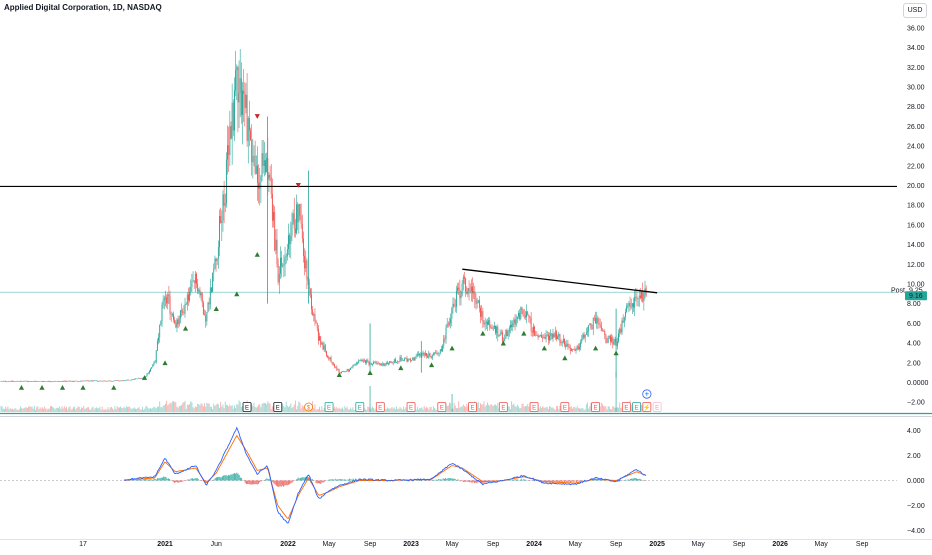  I want to click on time-axis-label: Jun, so click(216, 544).